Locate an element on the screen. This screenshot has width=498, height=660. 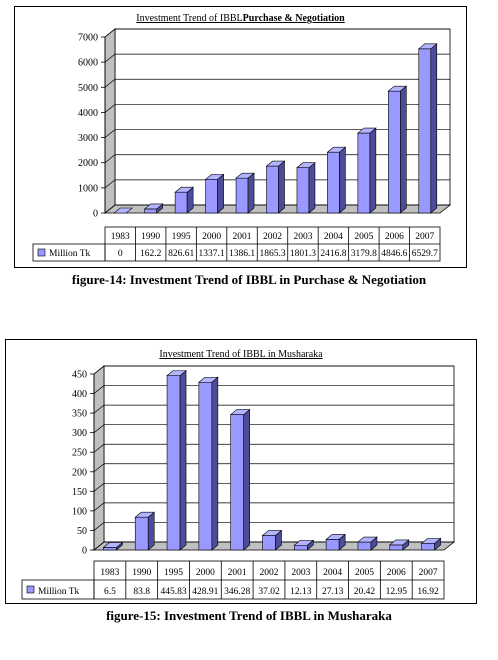
data-value-label: 20.42 is located at coordinates (365, 592).